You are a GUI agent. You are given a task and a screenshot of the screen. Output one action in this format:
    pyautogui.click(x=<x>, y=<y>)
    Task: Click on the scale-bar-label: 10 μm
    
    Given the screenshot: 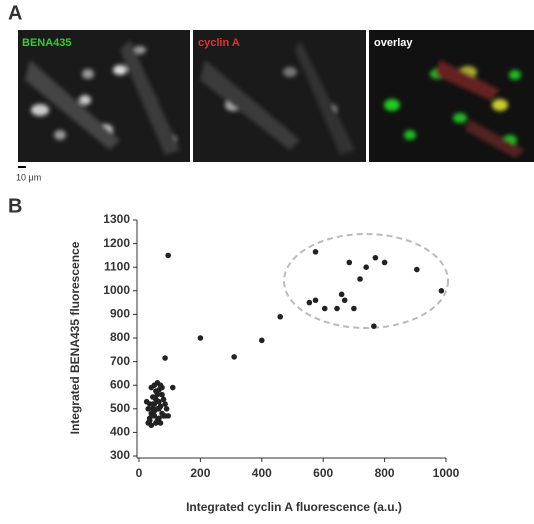 What is the action you would take?
    pyautogui.click(x=28, y=177)
    